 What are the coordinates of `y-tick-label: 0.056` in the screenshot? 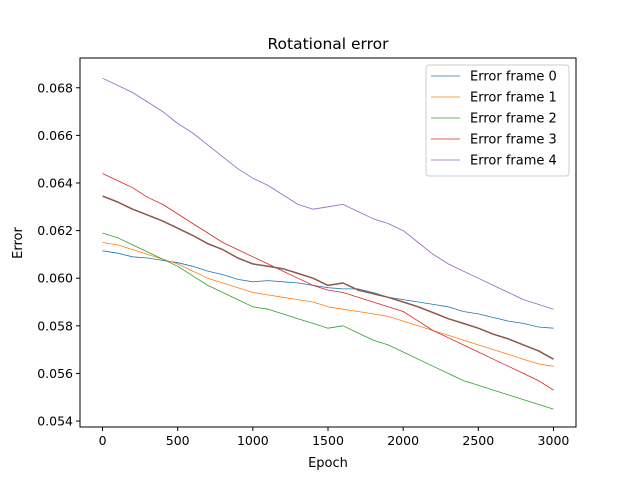 It's located at (55, 373).